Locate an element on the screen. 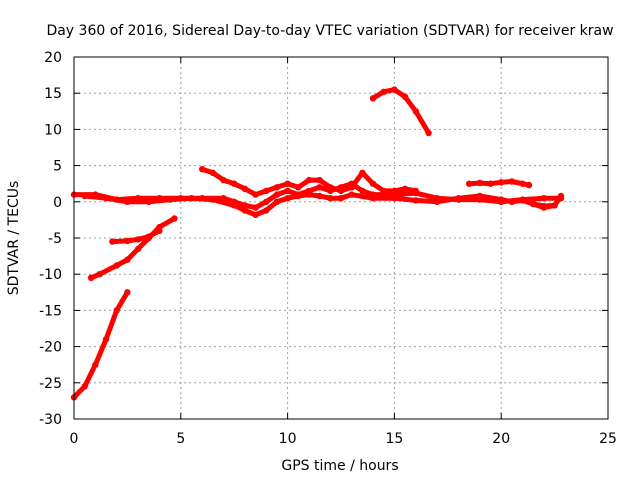  y-tick-label: 20 is located at coordinates (53, 58).